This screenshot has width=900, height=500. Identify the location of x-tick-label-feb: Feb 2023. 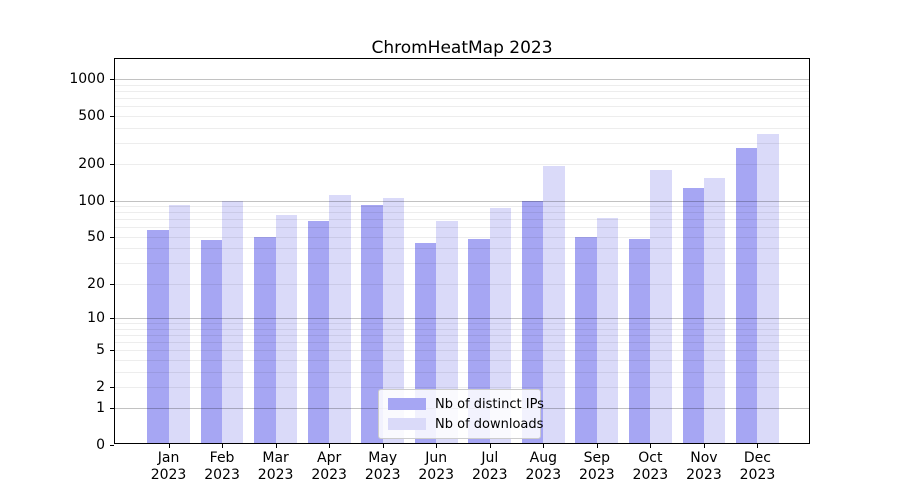
(222, 467).